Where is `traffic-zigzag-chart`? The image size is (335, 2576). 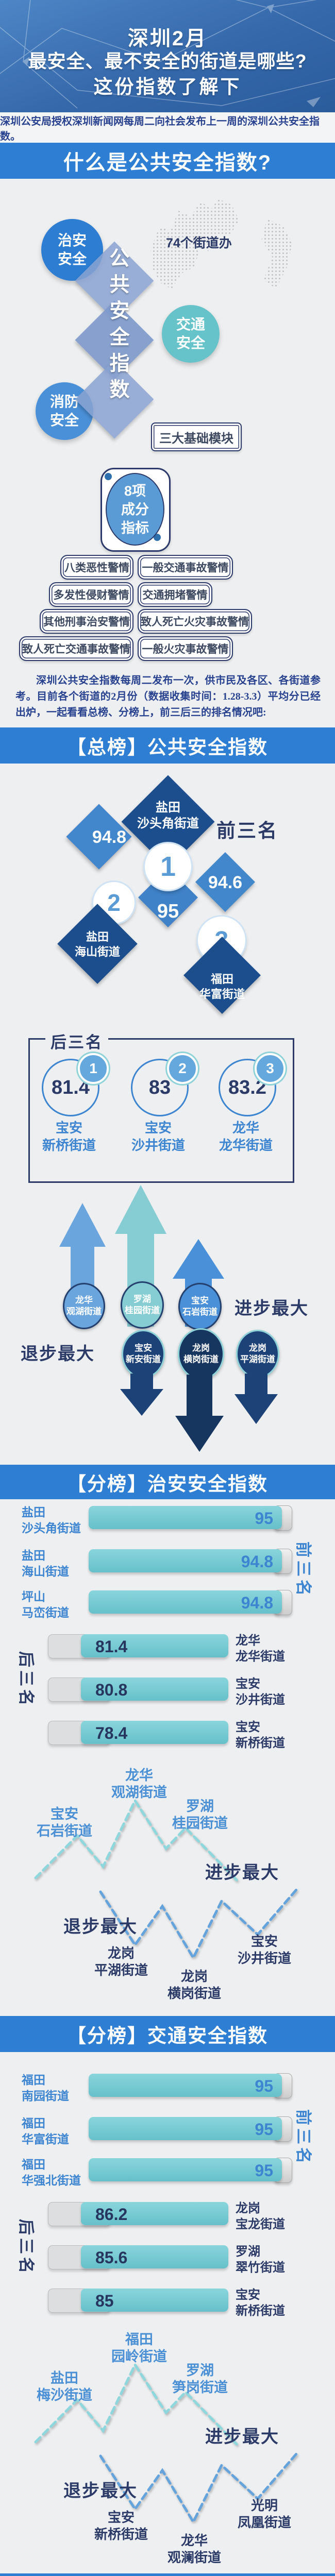
traffic-zigzag-chart is located at coordinates (166, 2443).